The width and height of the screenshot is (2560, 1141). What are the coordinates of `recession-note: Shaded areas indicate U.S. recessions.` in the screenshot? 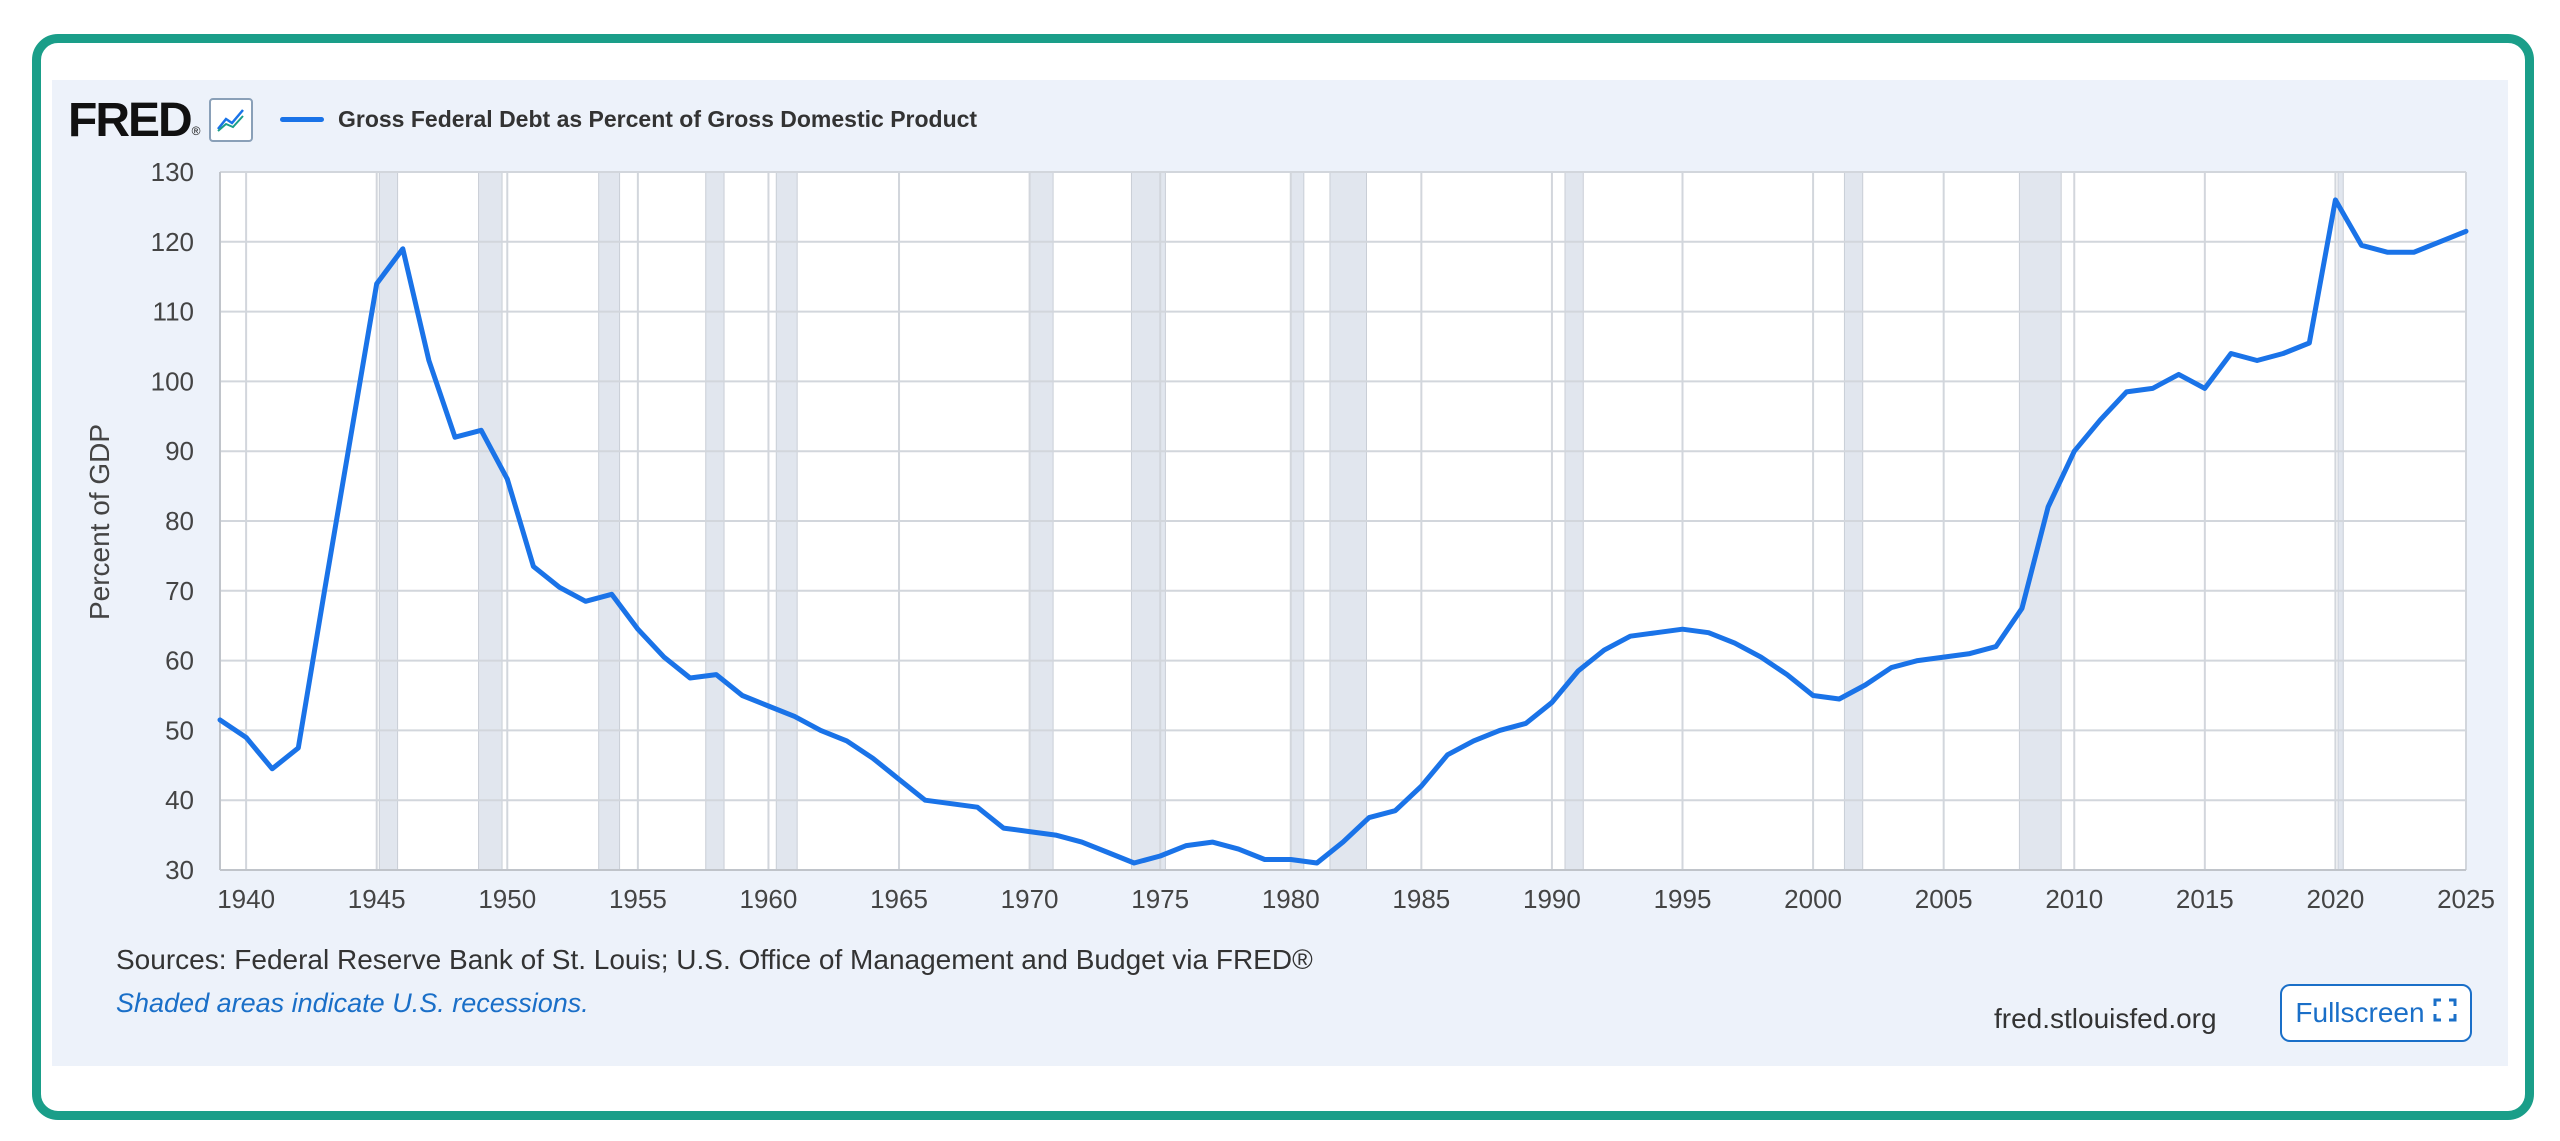 It's located at (352, 1003).